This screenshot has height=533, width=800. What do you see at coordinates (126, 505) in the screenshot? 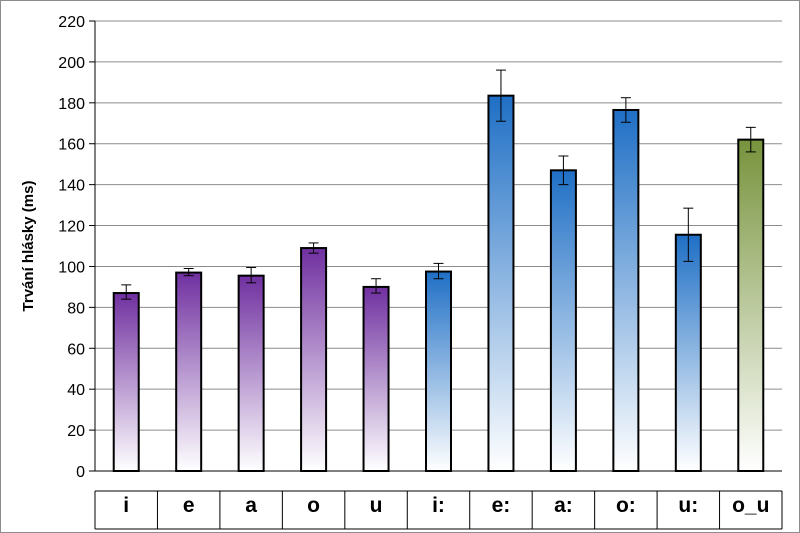
I see `x-tick-label: i` at bounding box center [126, 505].